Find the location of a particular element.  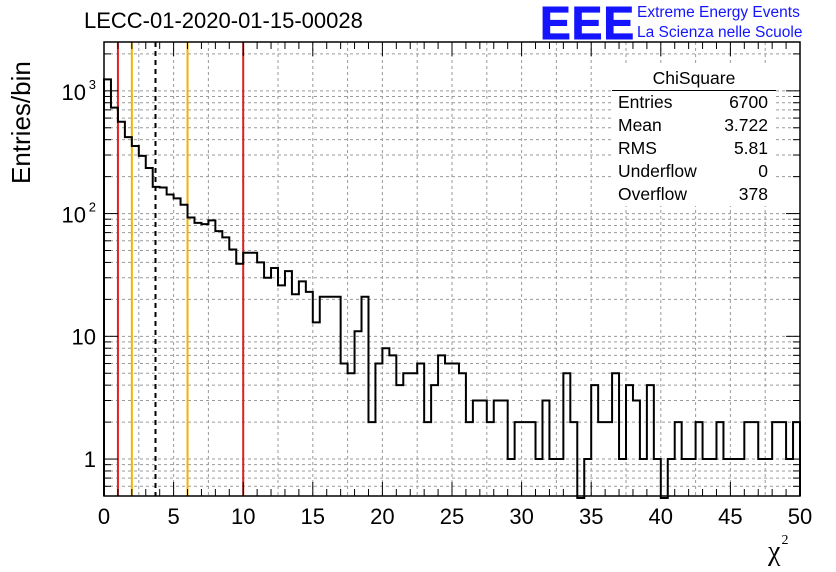

x-tick-label: 20 is located at coordinates (382, 516).